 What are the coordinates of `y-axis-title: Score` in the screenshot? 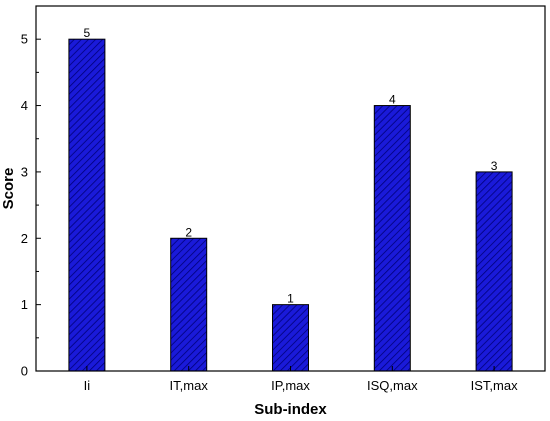 It's located at (8, 189).